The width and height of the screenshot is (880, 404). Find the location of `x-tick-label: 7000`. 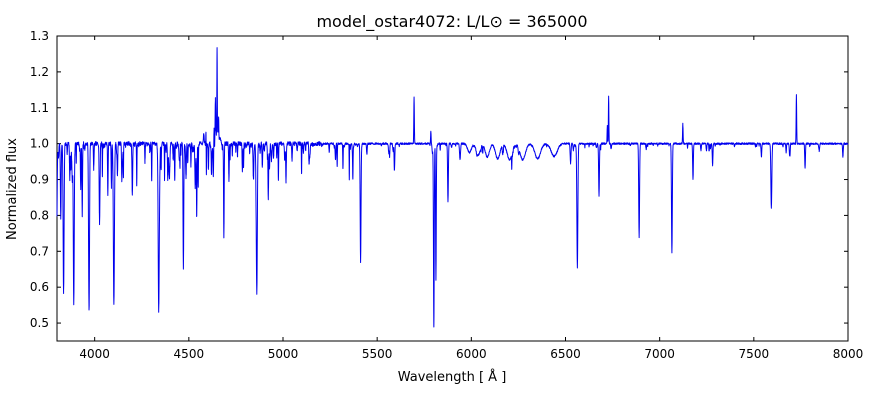

x-tick-label: 7000 is located at coordinates (659, 354).